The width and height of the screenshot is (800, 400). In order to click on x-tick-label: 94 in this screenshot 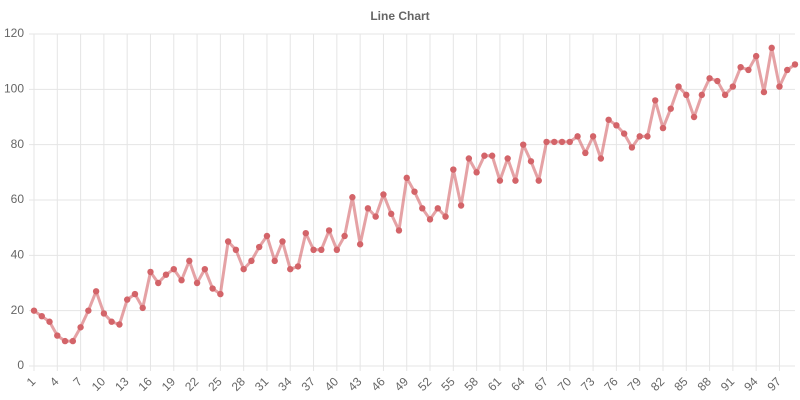, I will do `click(751, 384)`.